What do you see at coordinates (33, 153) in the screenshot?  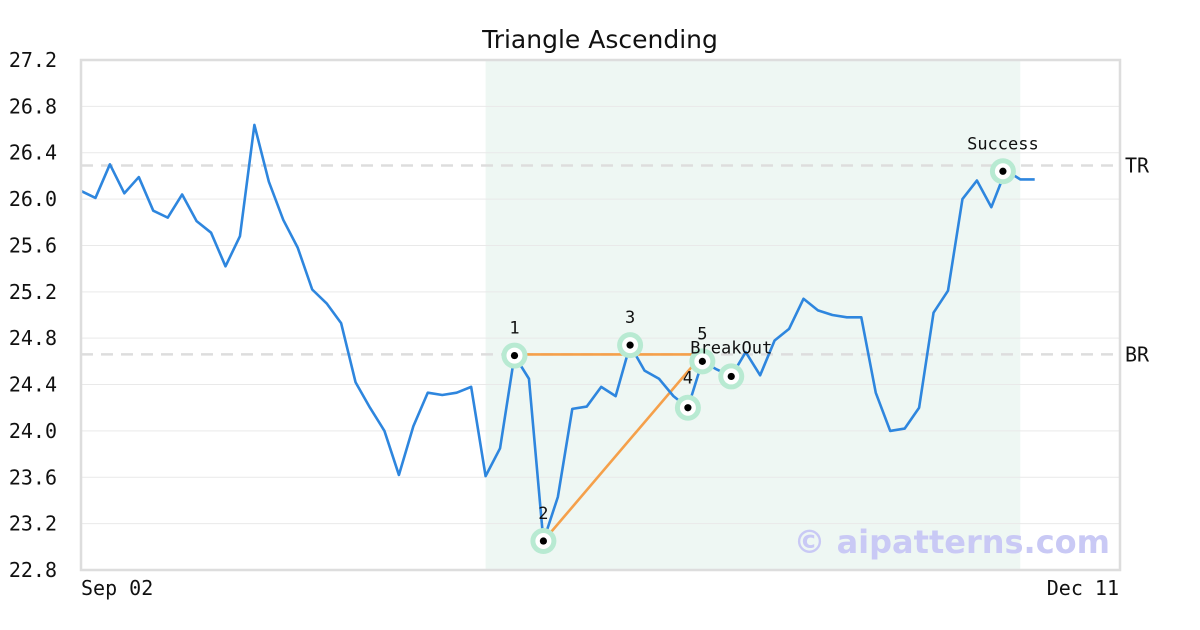 I see `y-tick-label: 26.4` at bounding box center [33, 153].